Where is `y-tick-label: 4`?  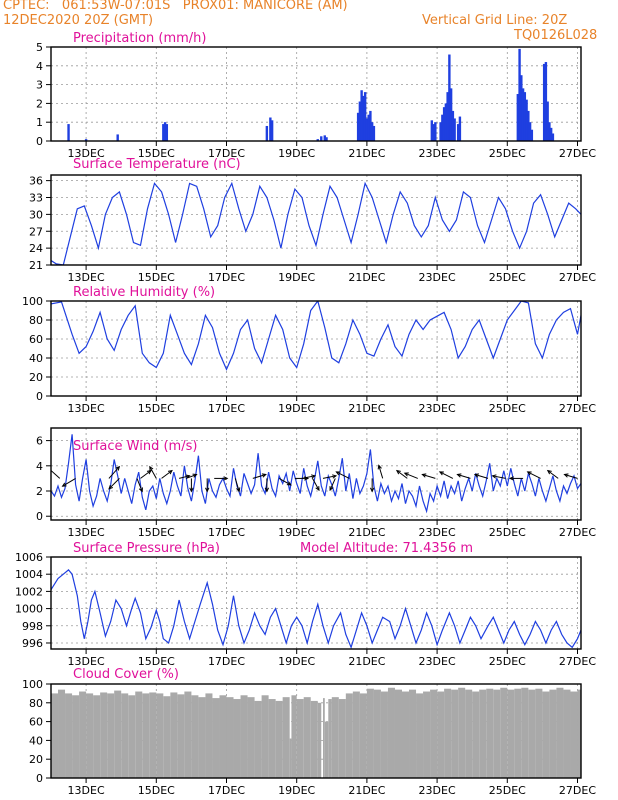
y-tick-label: 4 is located at coordinates (39, 66).